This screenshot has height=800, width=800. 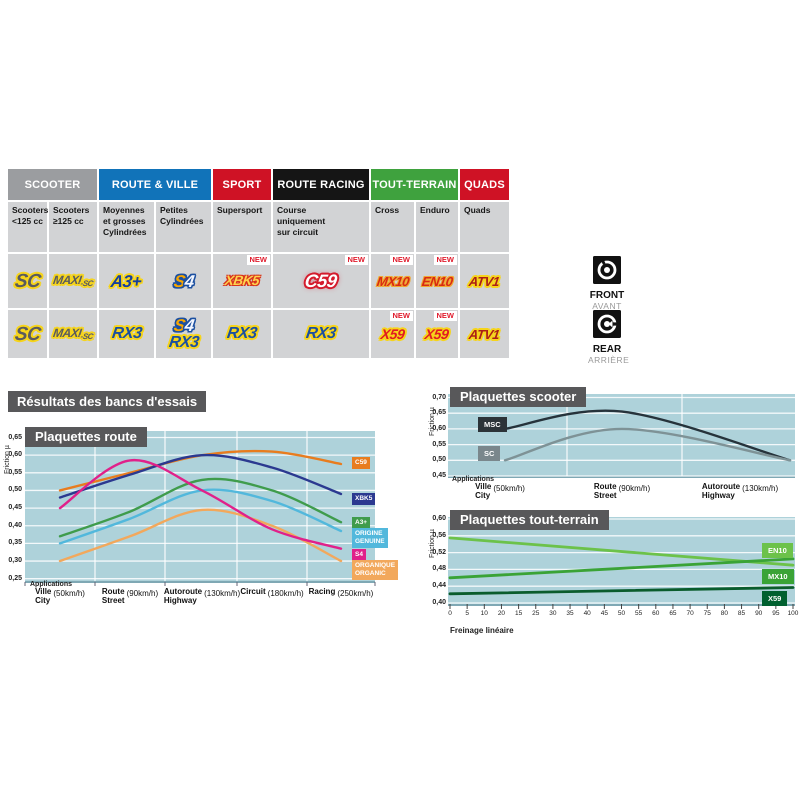 I want to click on category-header-quads: QUADS, so click(x=484, y=184).